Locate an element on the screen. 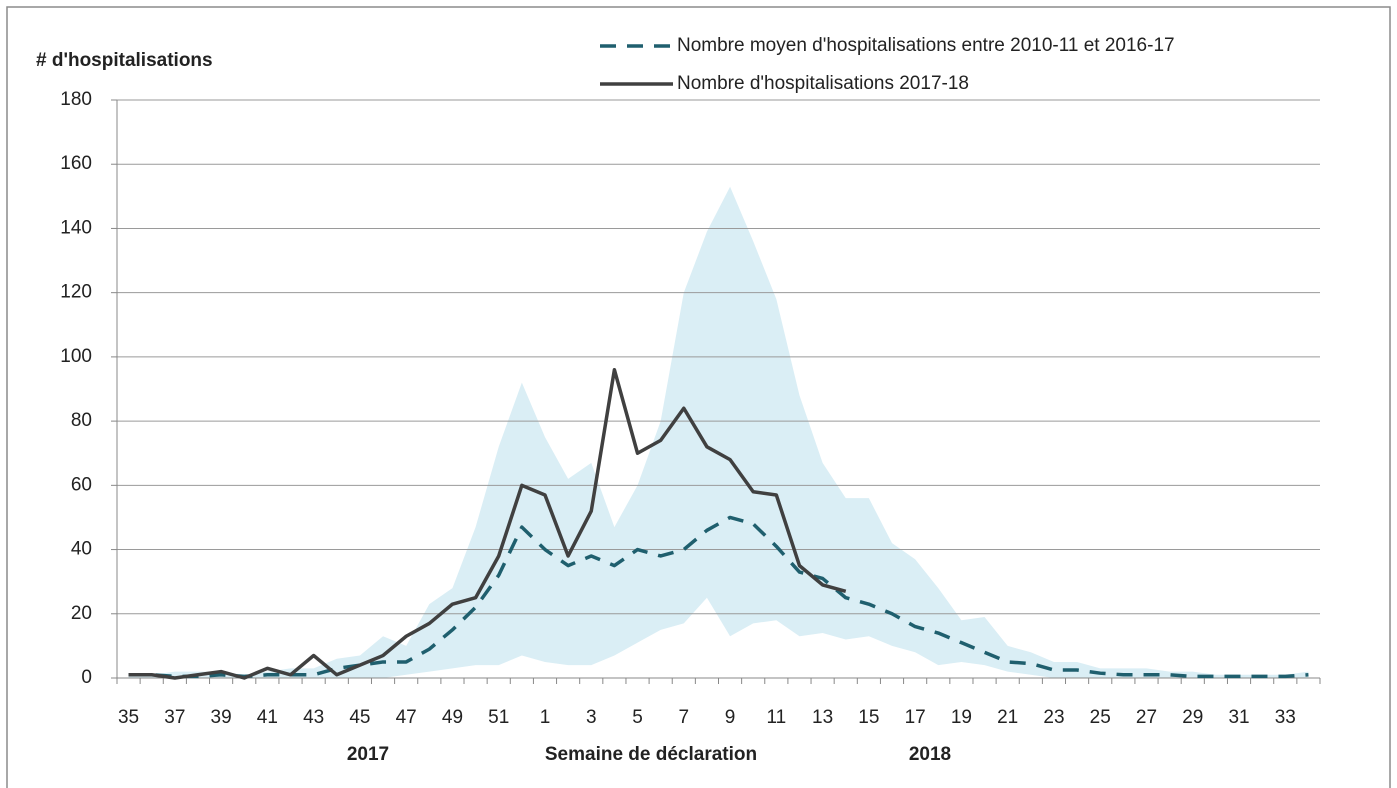 Image resolution: width=1397 pixels, height=788 pixels. x-tick-label: 29 is located at coordinates (1192, 717).